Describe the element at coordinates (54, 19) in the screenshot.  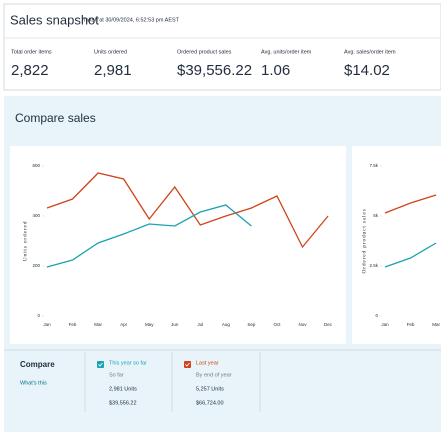
I see `title: Sales snapshot` at that location.